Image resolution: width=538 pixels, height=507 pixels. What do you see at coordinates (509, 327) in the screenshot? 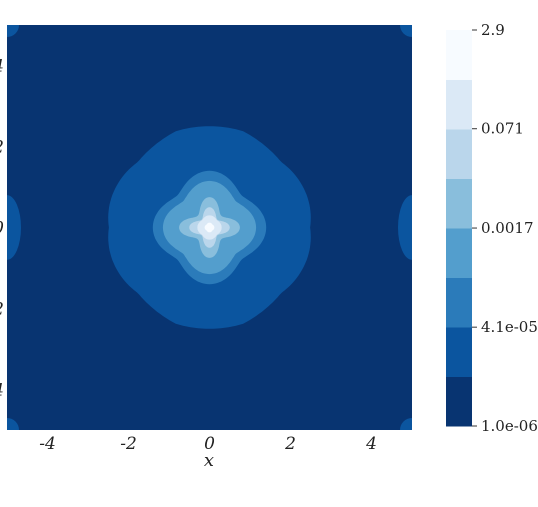
I see `colorbar-tick-label: 4.1e-05` at bounding box center [509, 327].